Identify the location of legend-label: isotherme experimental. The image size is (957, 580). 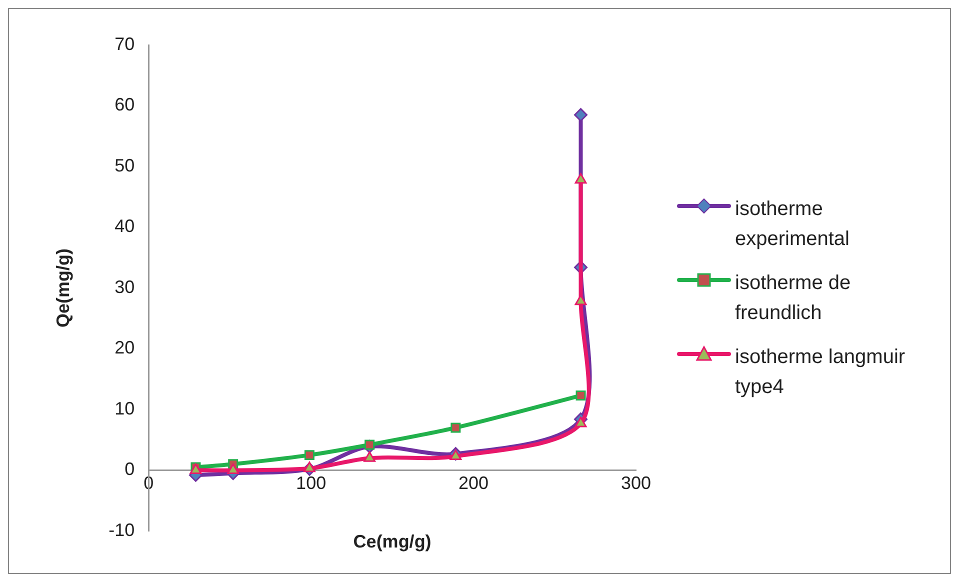
(793, 224).